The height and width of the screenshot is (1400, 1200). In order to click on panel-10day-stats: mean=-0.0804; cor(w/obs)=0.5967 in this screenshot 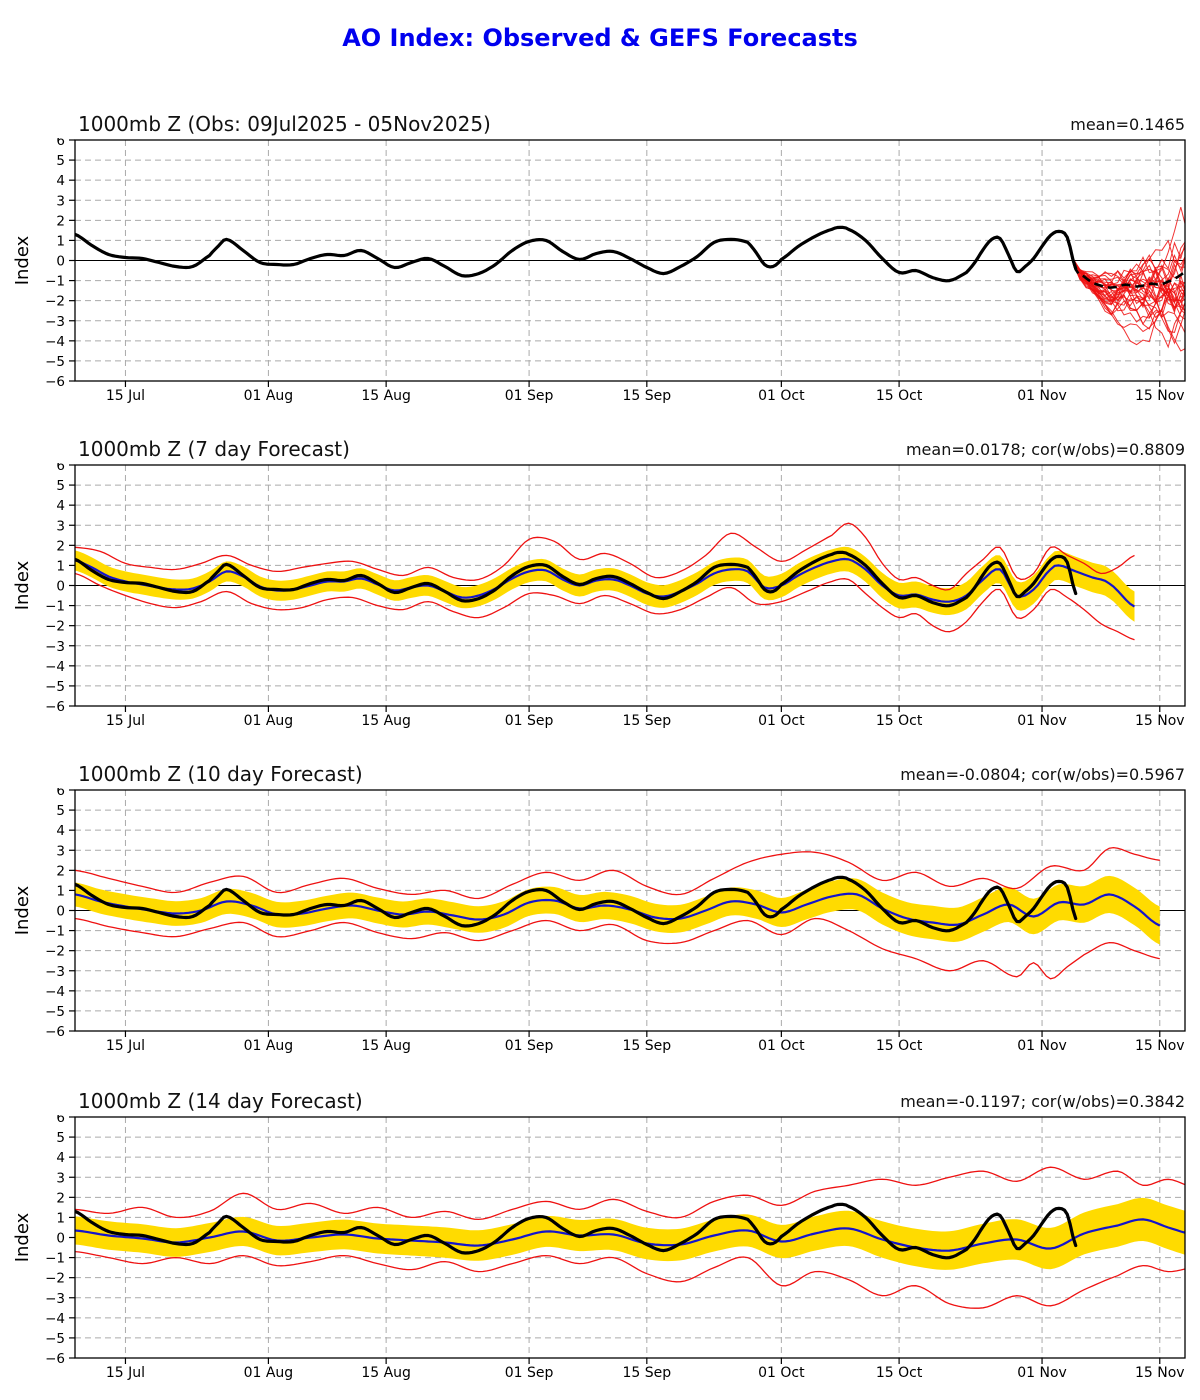, I will do `click(1042, 774)`.